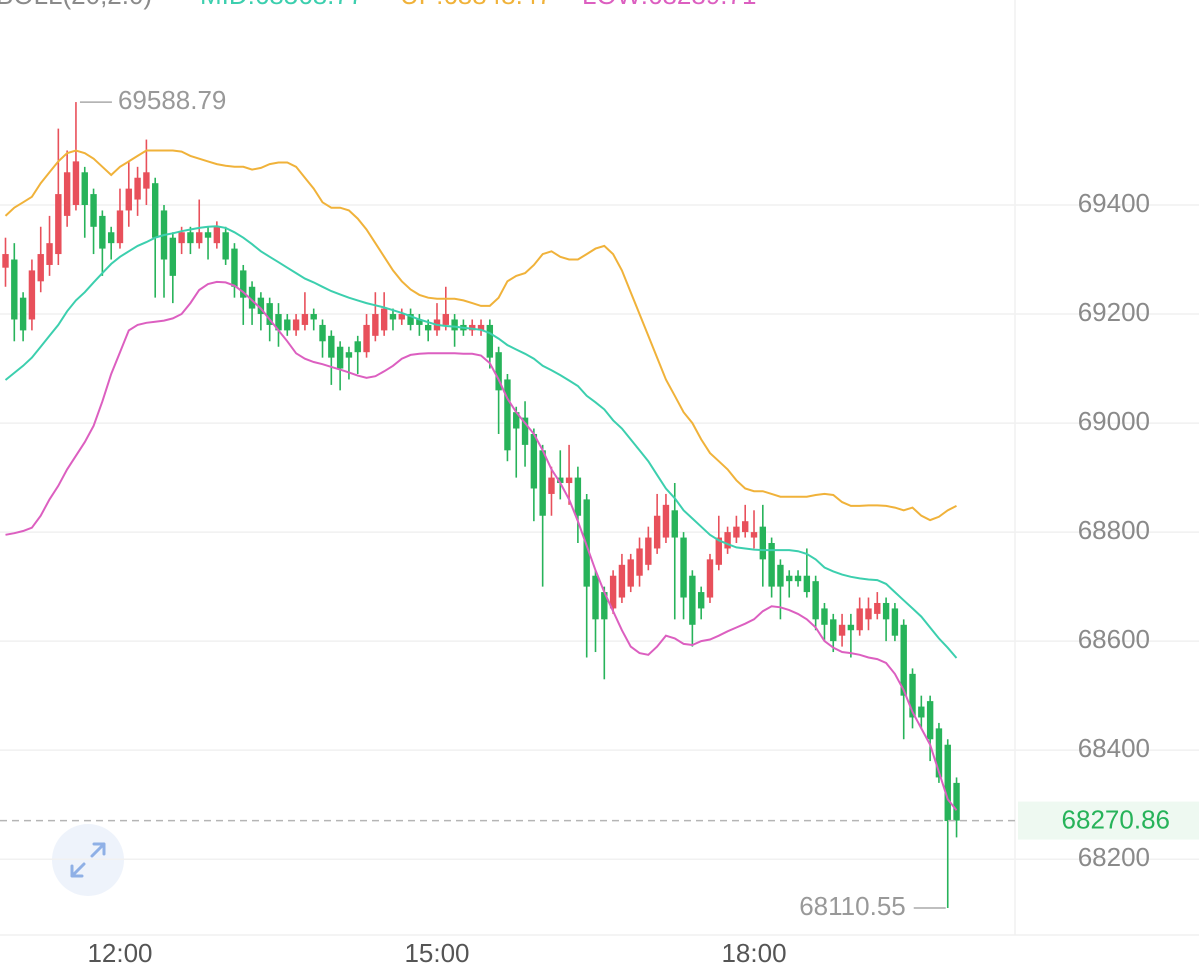 The height and width of the screenshot is (973, 1199). I want to click on legend-entry: MID:68568.77, so click(281, 5).